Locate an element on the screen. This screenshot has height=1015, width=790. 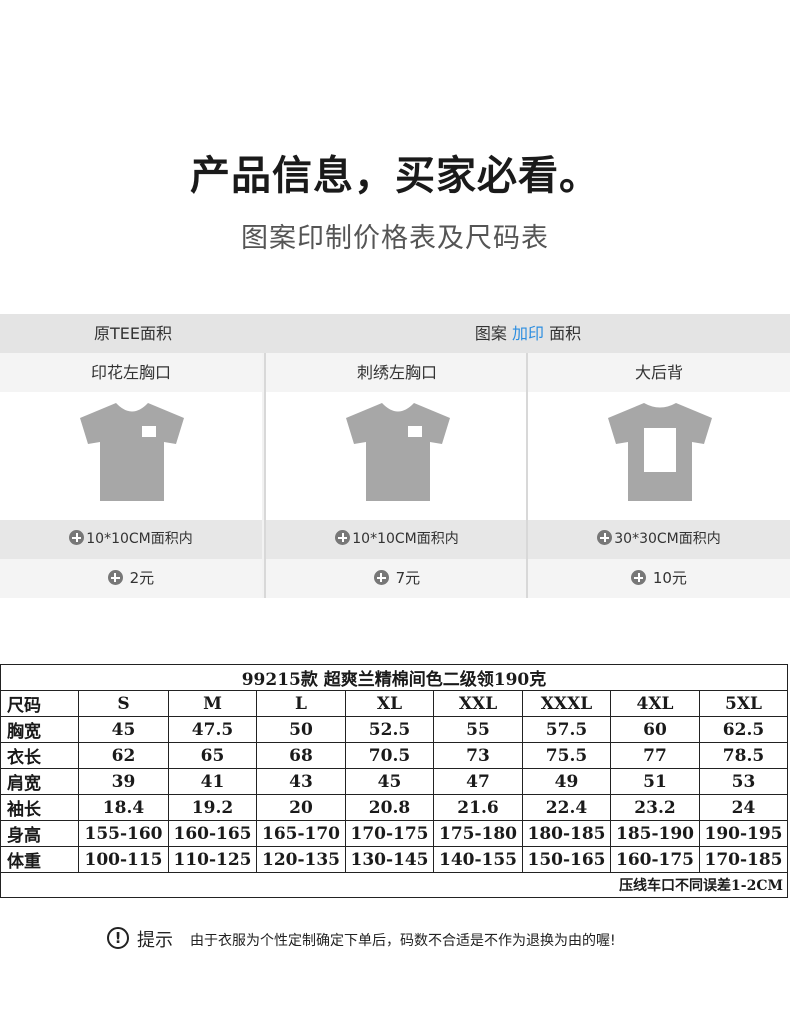
table-cell: 62 is located at coordinates (123, 755).